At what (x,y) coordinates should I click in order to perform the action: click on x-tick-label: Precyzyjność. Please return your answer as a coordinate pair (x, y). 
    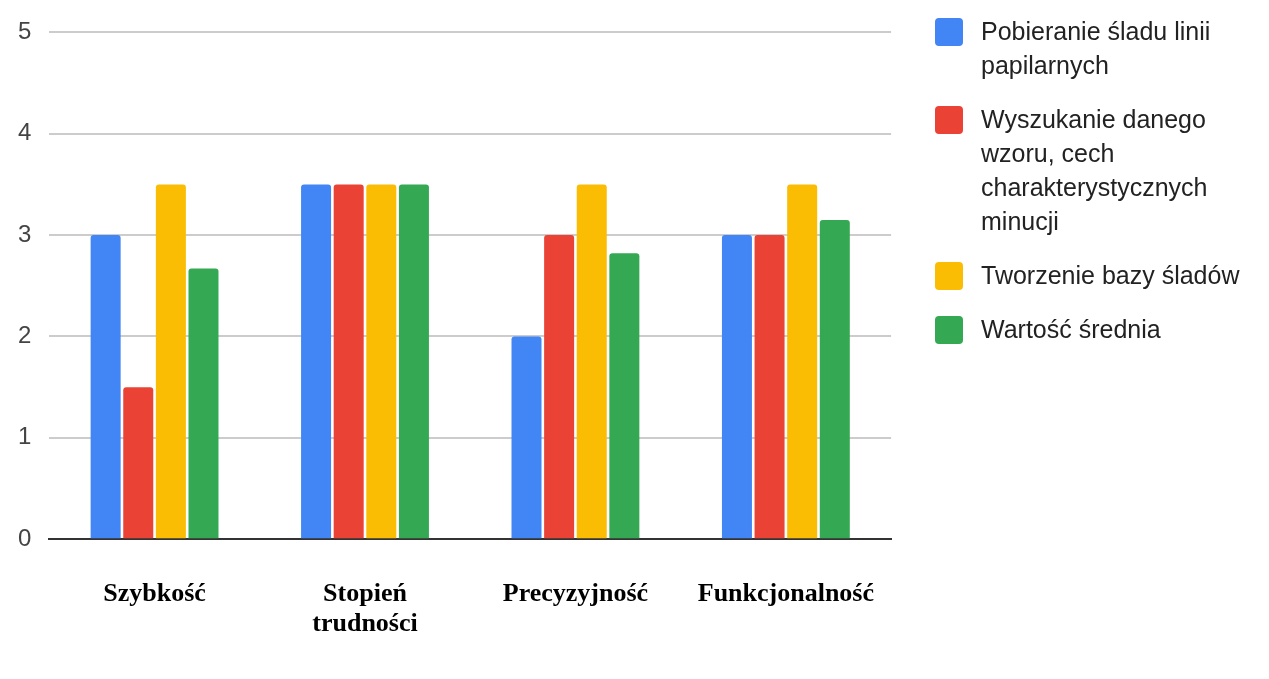
    Looking at the image, I should click on (575, 592).